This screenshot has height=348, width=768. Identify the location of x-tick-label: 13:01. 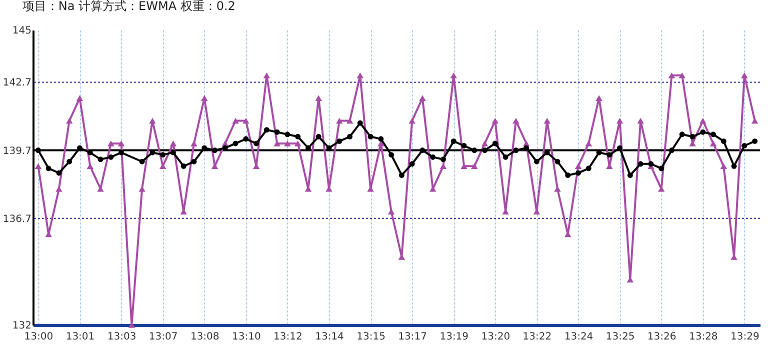
(80, 337).